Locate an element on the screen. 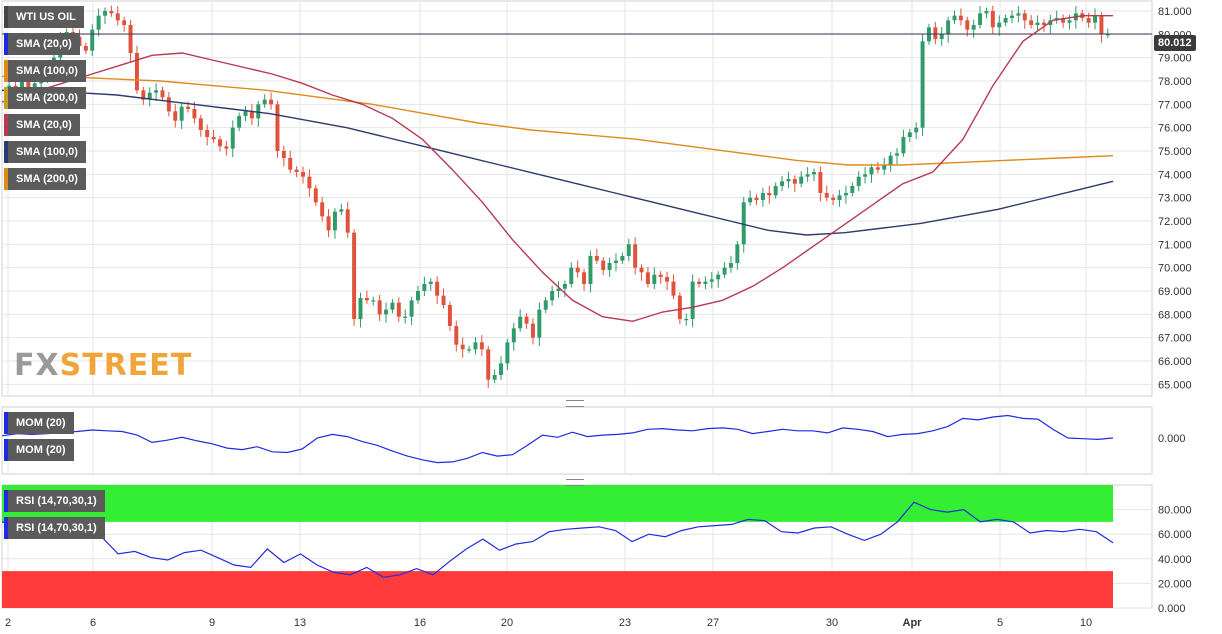 The image size is (1222, 634). time-tick-label: 5 is located at coordinates (1000, 623).